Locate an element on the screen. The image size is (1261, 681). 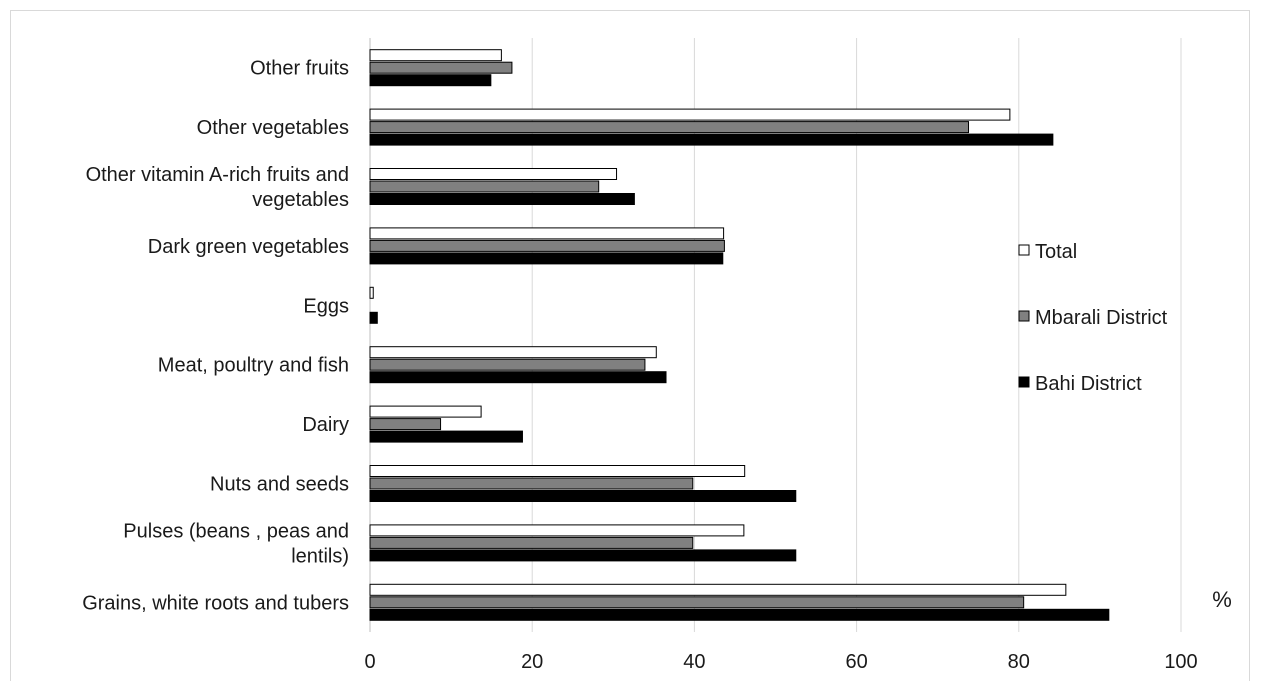
x-tick-label: 0 is located at coordinates (369, 662).